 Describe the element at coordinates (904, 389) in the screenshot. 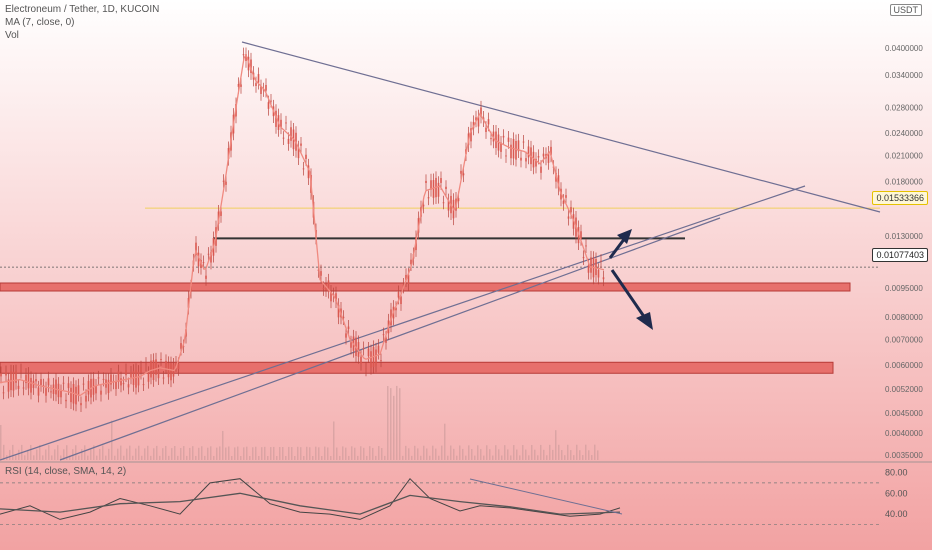

I see `price-axis-tick: 0.0052000` at that location.